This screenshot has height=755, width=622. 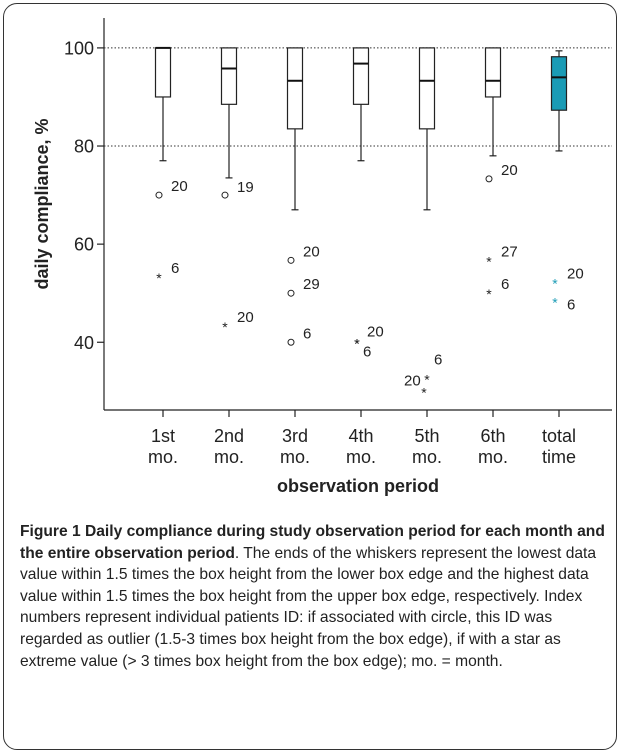 I want to click on y-tick-label: 80, so click(x=84, y=147).